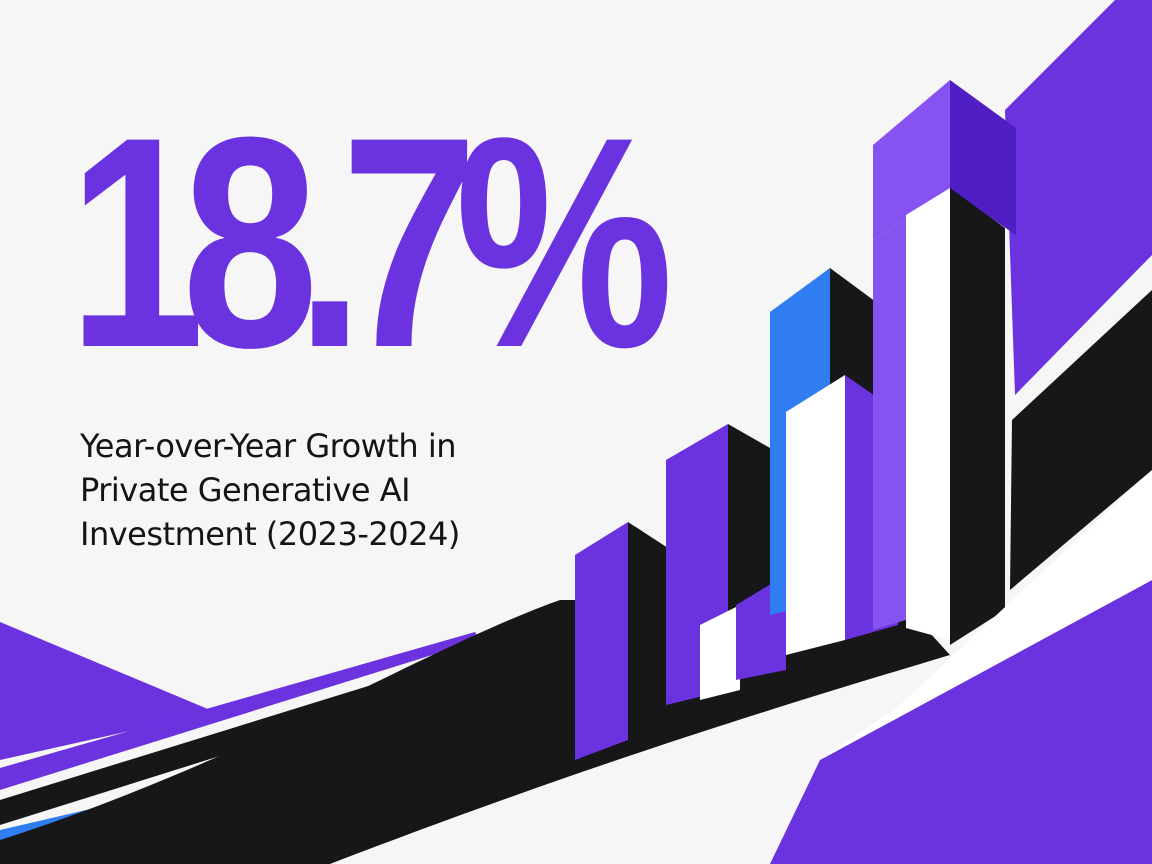  I want to click on left-purple-triangle, so click(107, 691).